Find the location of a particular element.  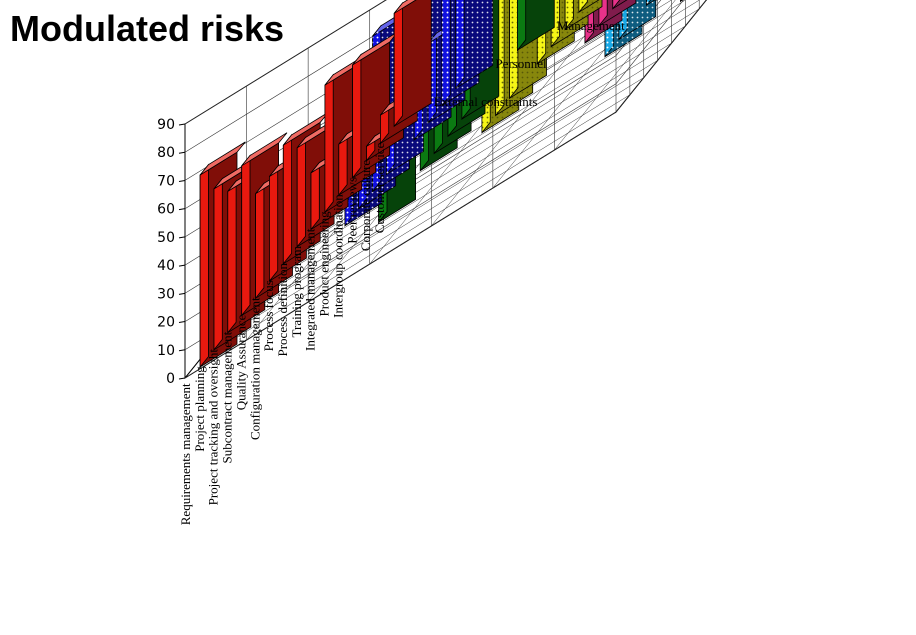

y-tick-label: 0 is located at coordinates (170, 379).